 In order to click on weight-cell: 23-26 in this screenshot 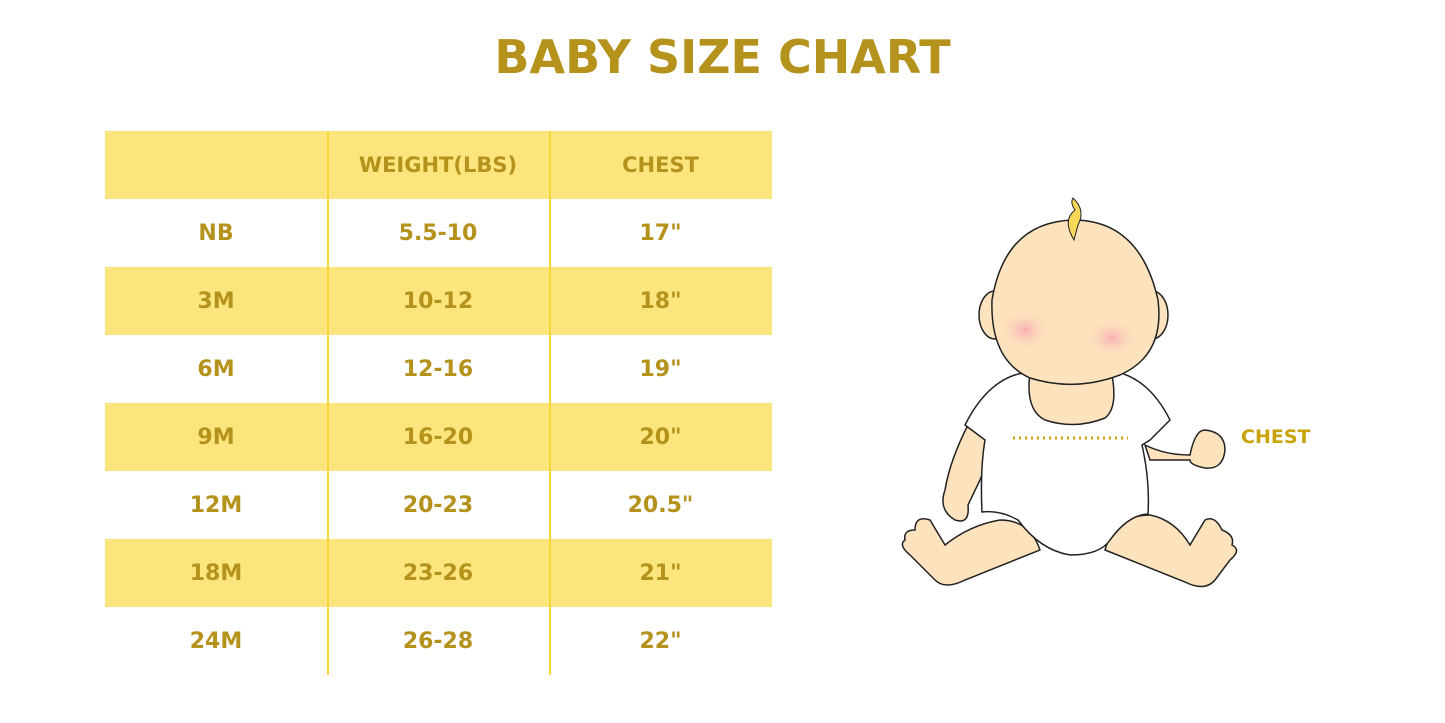, I will do `click(438, 573)`.